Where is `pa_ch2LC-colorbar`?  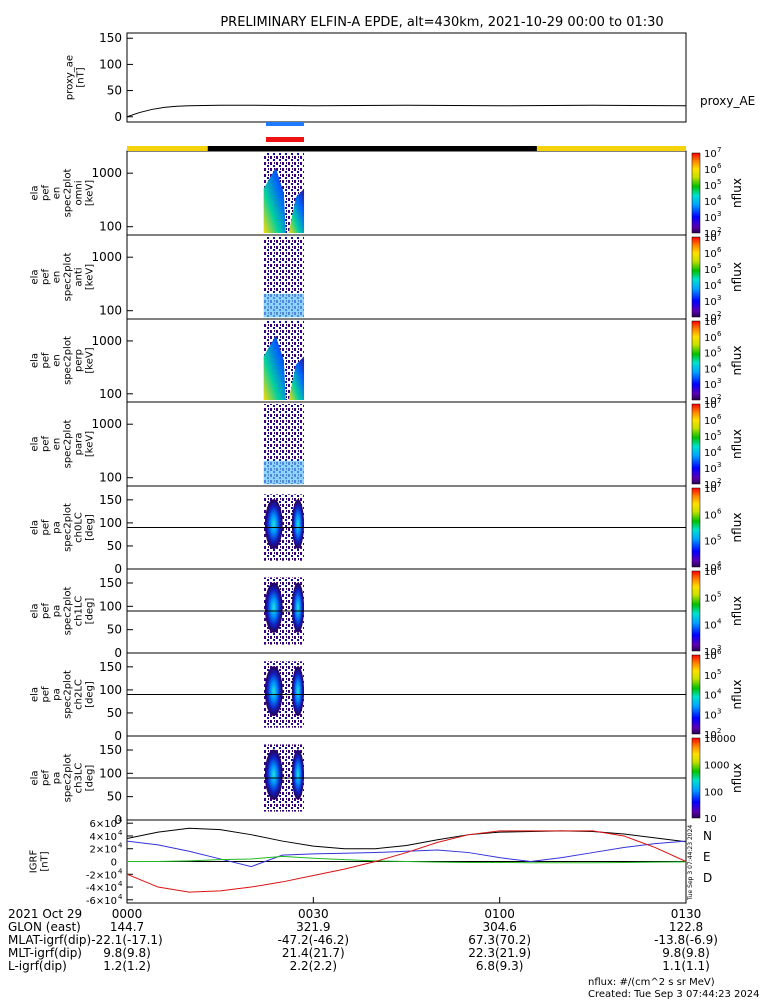 pa_ch2LC-colorbar is located at coordinates (696, 694).